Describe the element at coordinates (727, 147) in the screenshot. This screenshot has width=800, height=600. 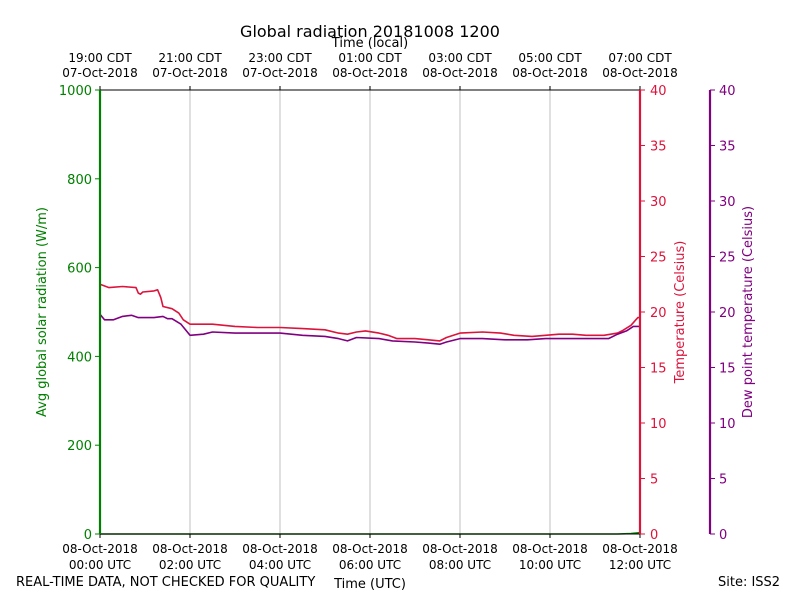
I see `y-tick-label-dewpoint: 35` at that location.